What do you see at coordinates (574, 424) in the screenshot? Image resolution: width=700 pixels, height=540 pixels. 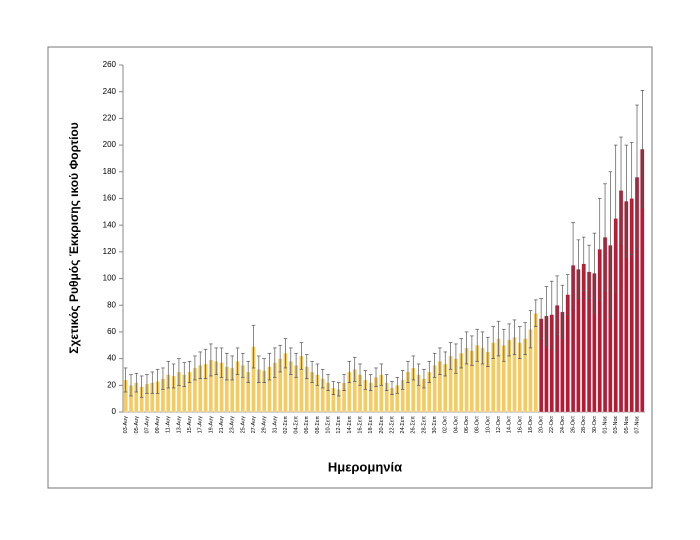 I see `x-tick-label: 26-Οκτ` at bounding box center [574, 424].